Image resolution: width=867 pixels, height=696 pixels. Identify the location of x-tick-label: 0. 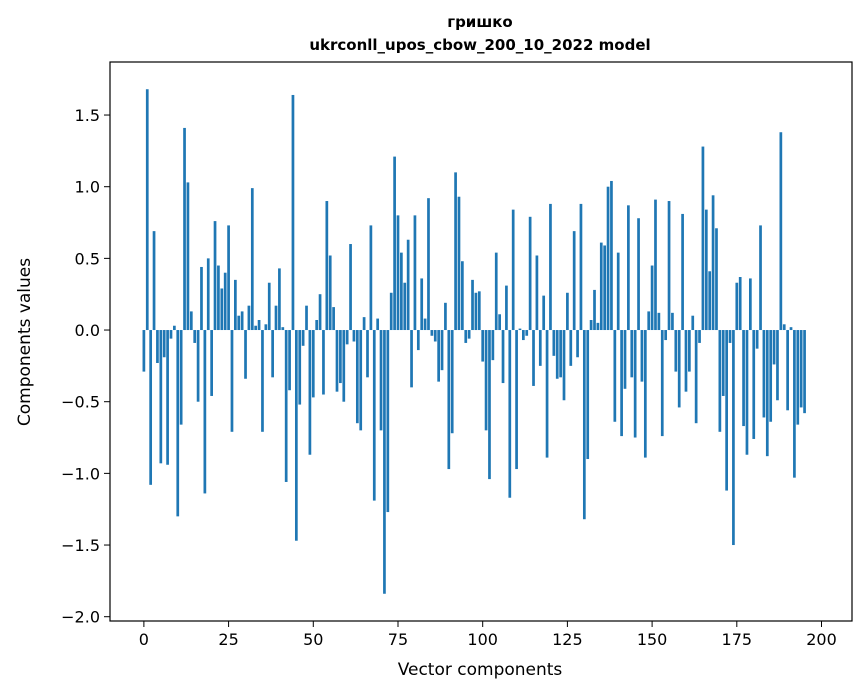
(144, 639).